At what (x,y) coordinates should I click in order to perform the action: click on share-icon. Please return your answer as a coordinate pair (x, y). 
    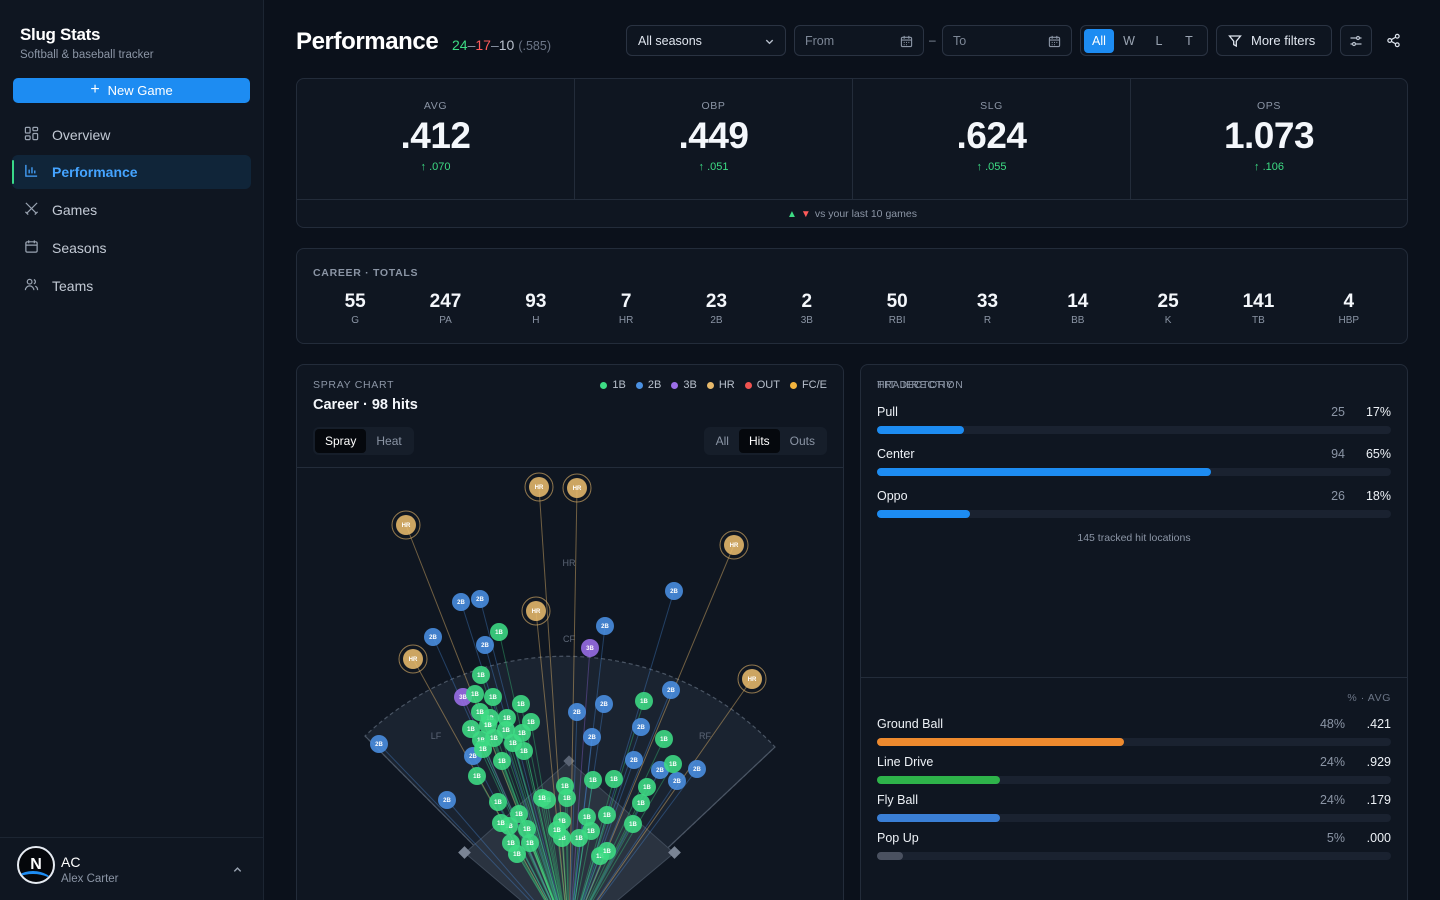
    Looking at the image, I should click on (1393, 40).